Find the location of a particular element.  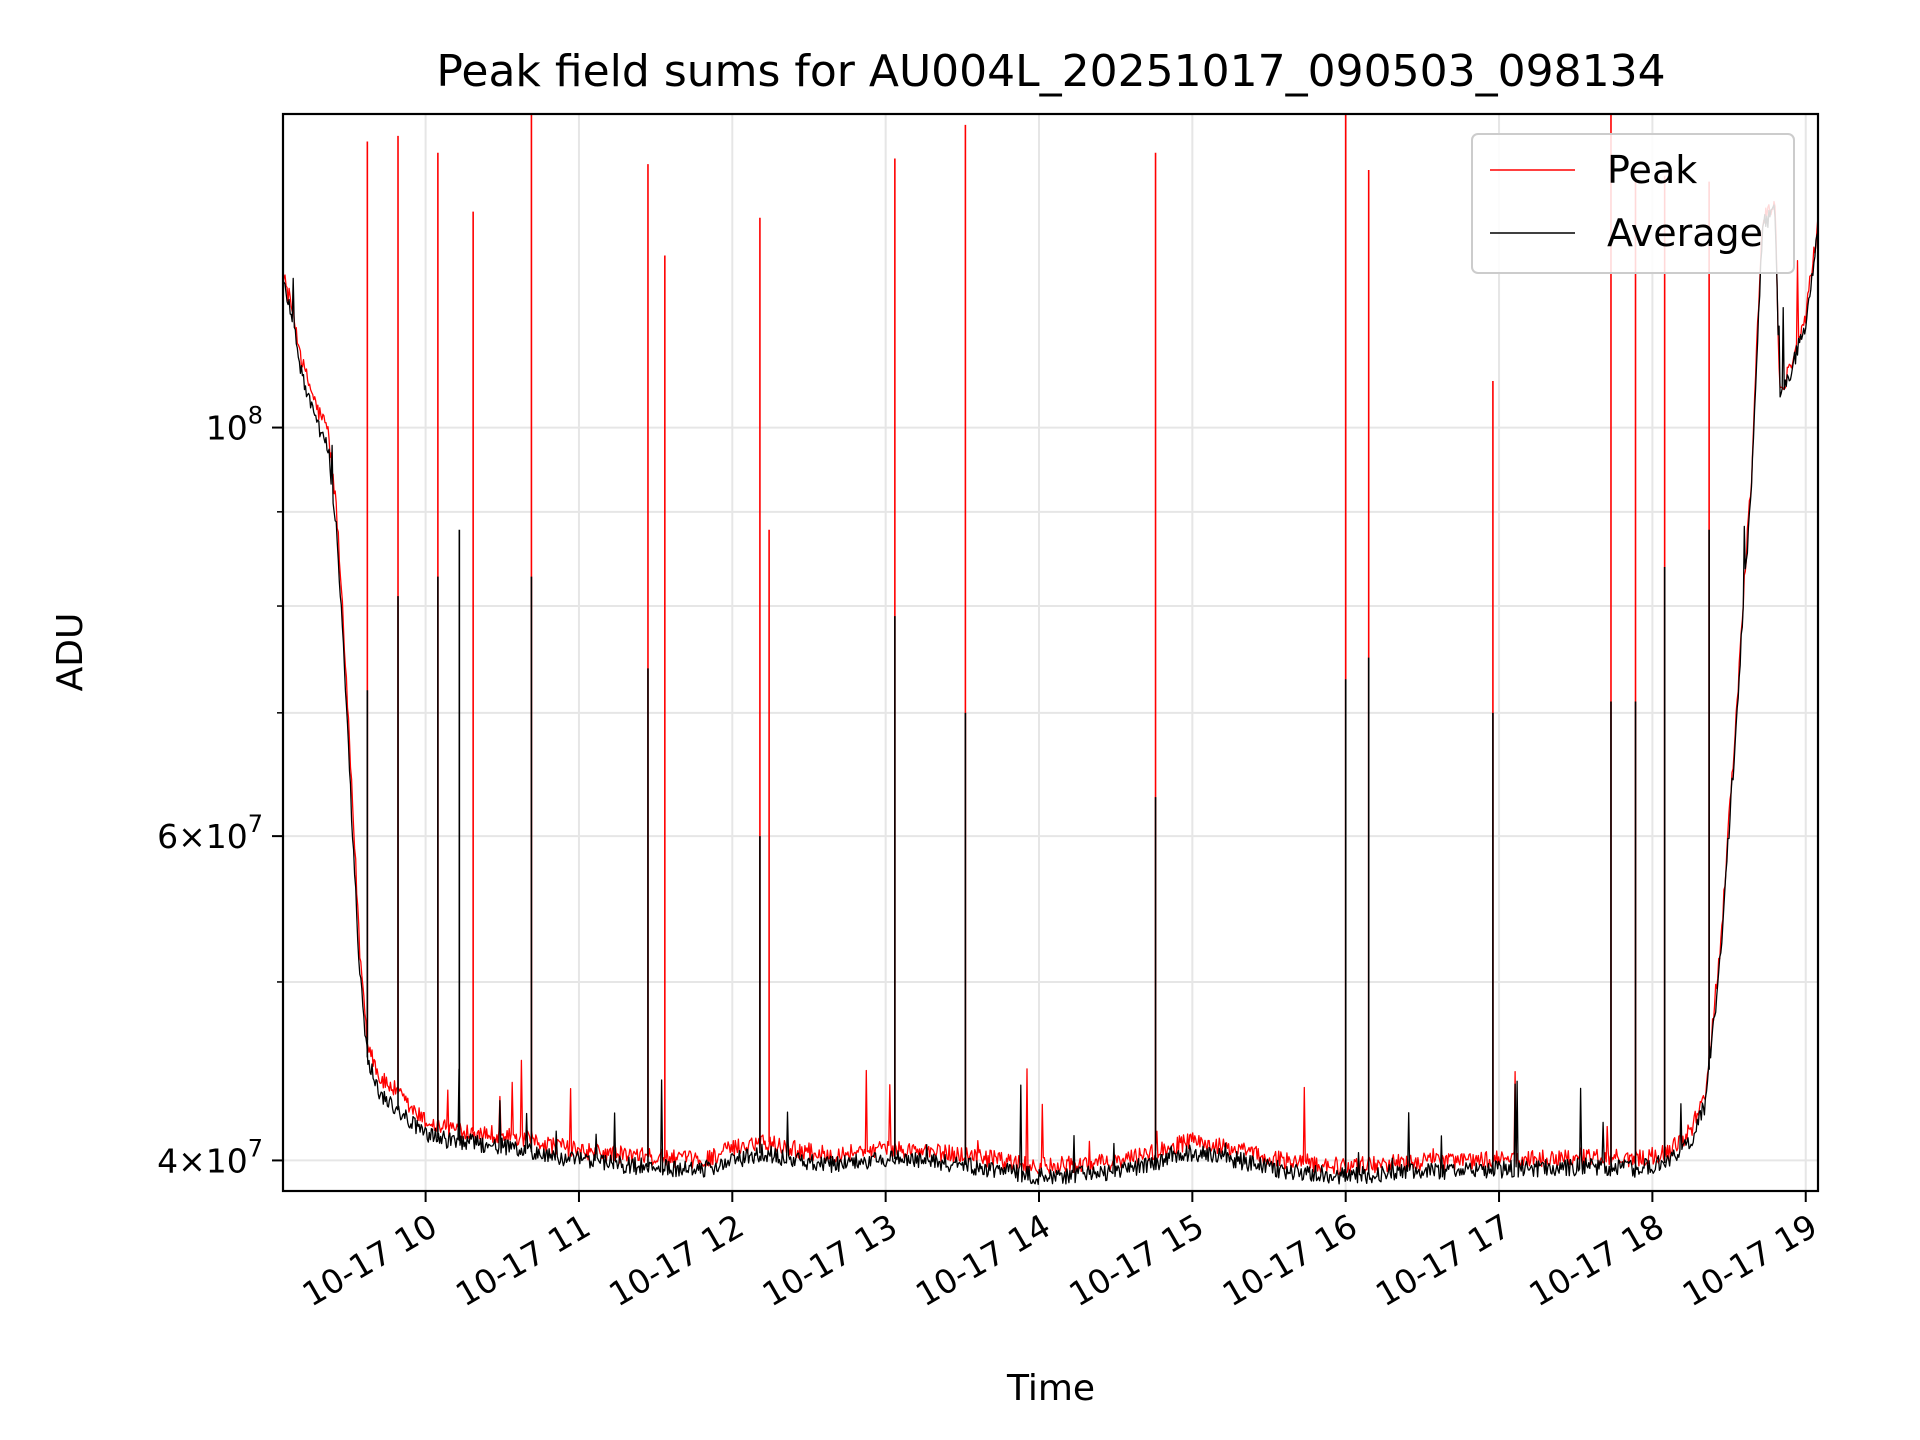

y-tick-label: 4×107 is located at coordinates (210, 1157).